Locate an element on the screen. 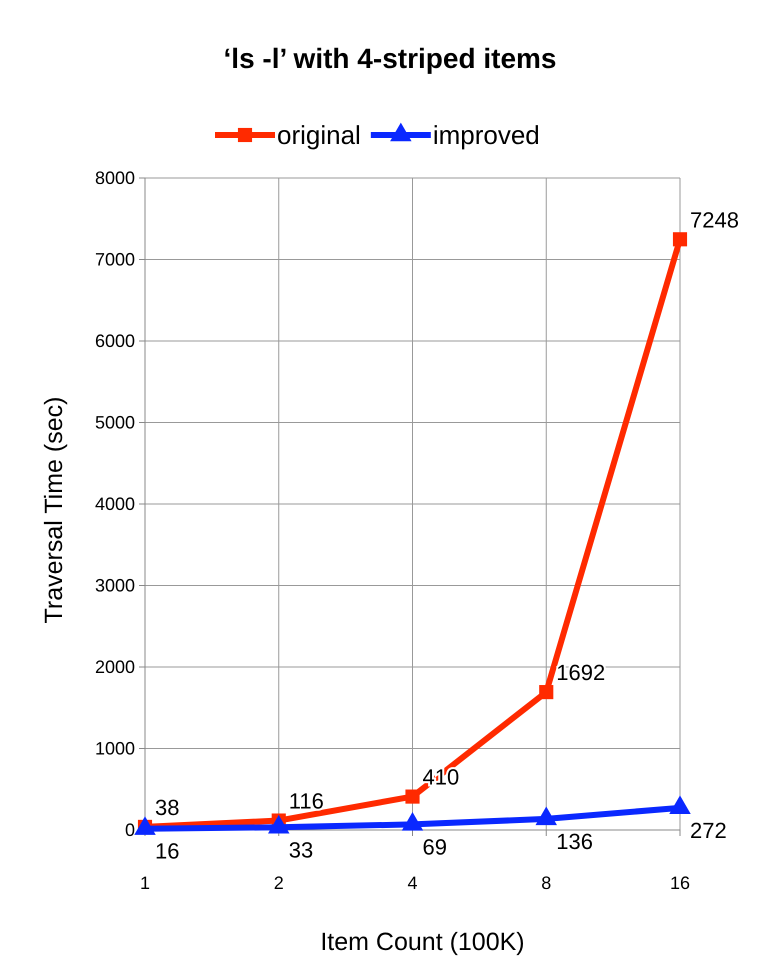 The image size is (757, 965). x-tick-label: 2 is located at coordinates (279, 882).